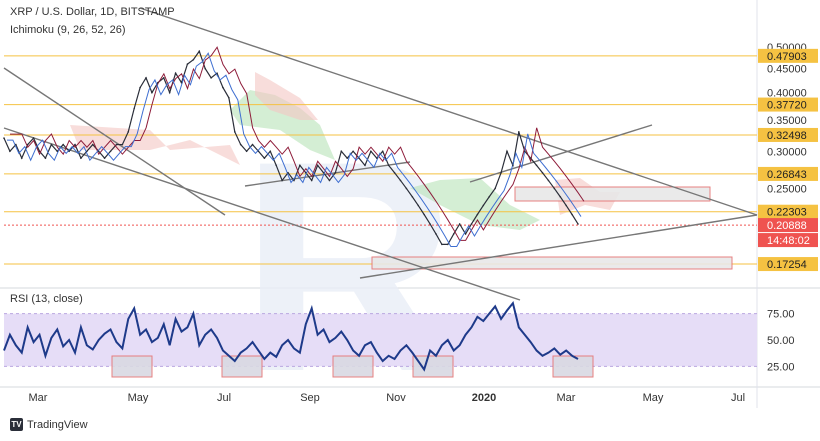 The image size is (820, 441). What do you see at coordinates (484, 398) in the screenshot?
I see `time-axis-tick: 2020` at bounding box center [484, 398].